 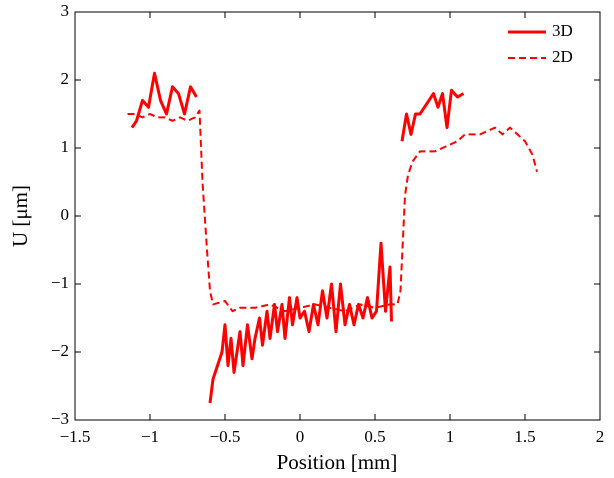 What do you see at coordinates (60, 418) in the screenshot?
I see `y-tick-label: −3` at bounding box center [60, 418].